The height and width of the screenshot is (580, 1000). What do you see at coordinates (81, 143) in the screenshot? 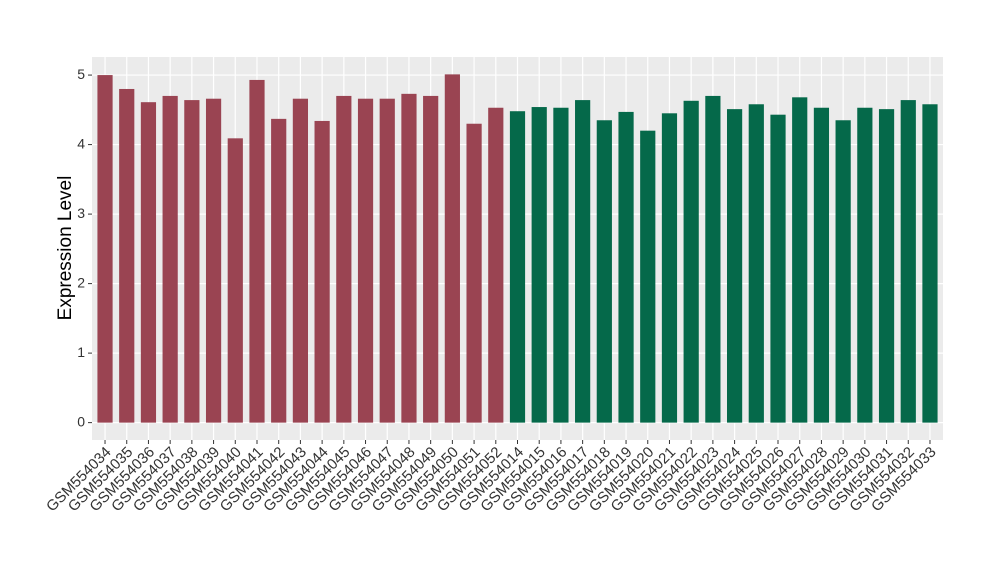
I see `y-tick-label: 4` at bounding box center [81, 143].